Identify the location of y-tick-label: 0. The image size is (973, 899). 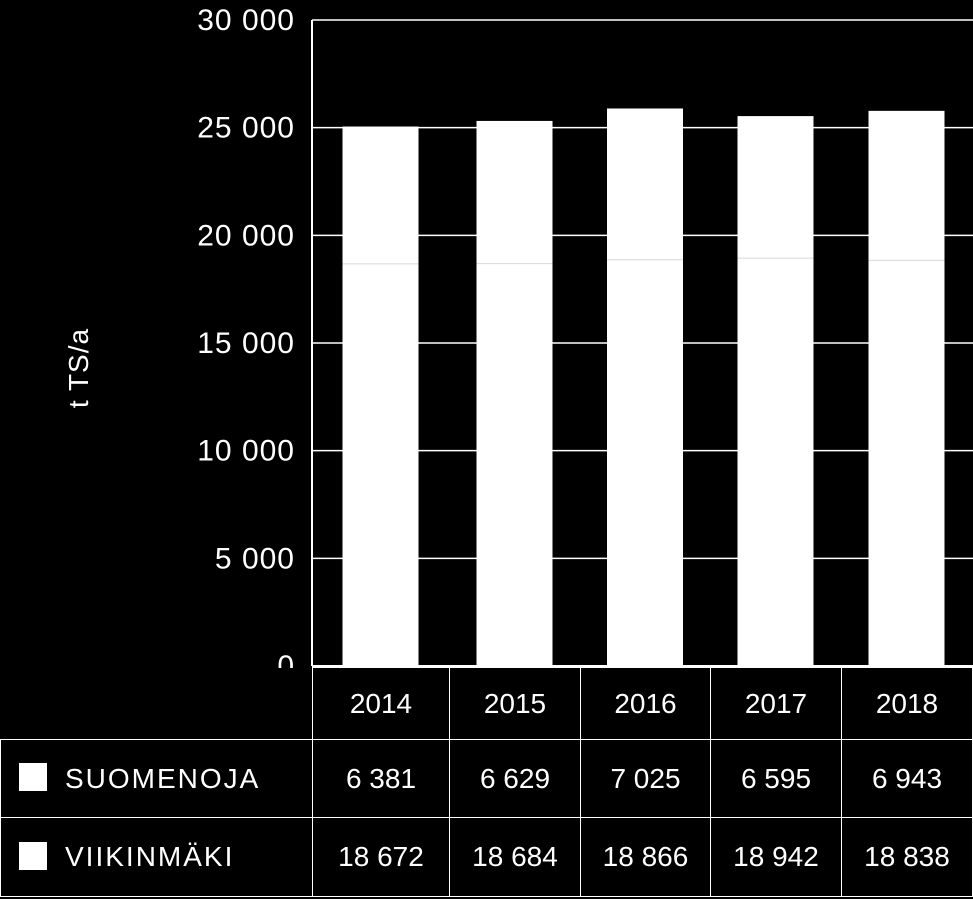
(286, 659).